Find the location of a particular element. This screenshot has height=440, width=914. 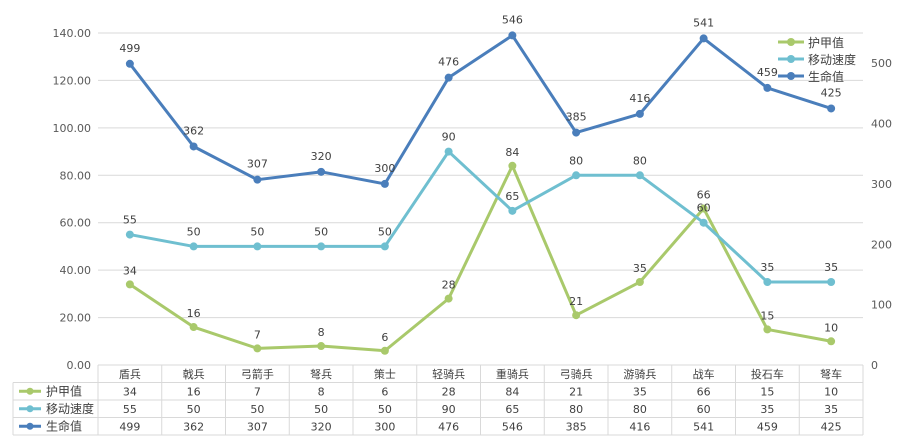

data-label: 65 is located at coordinates (512, 196).